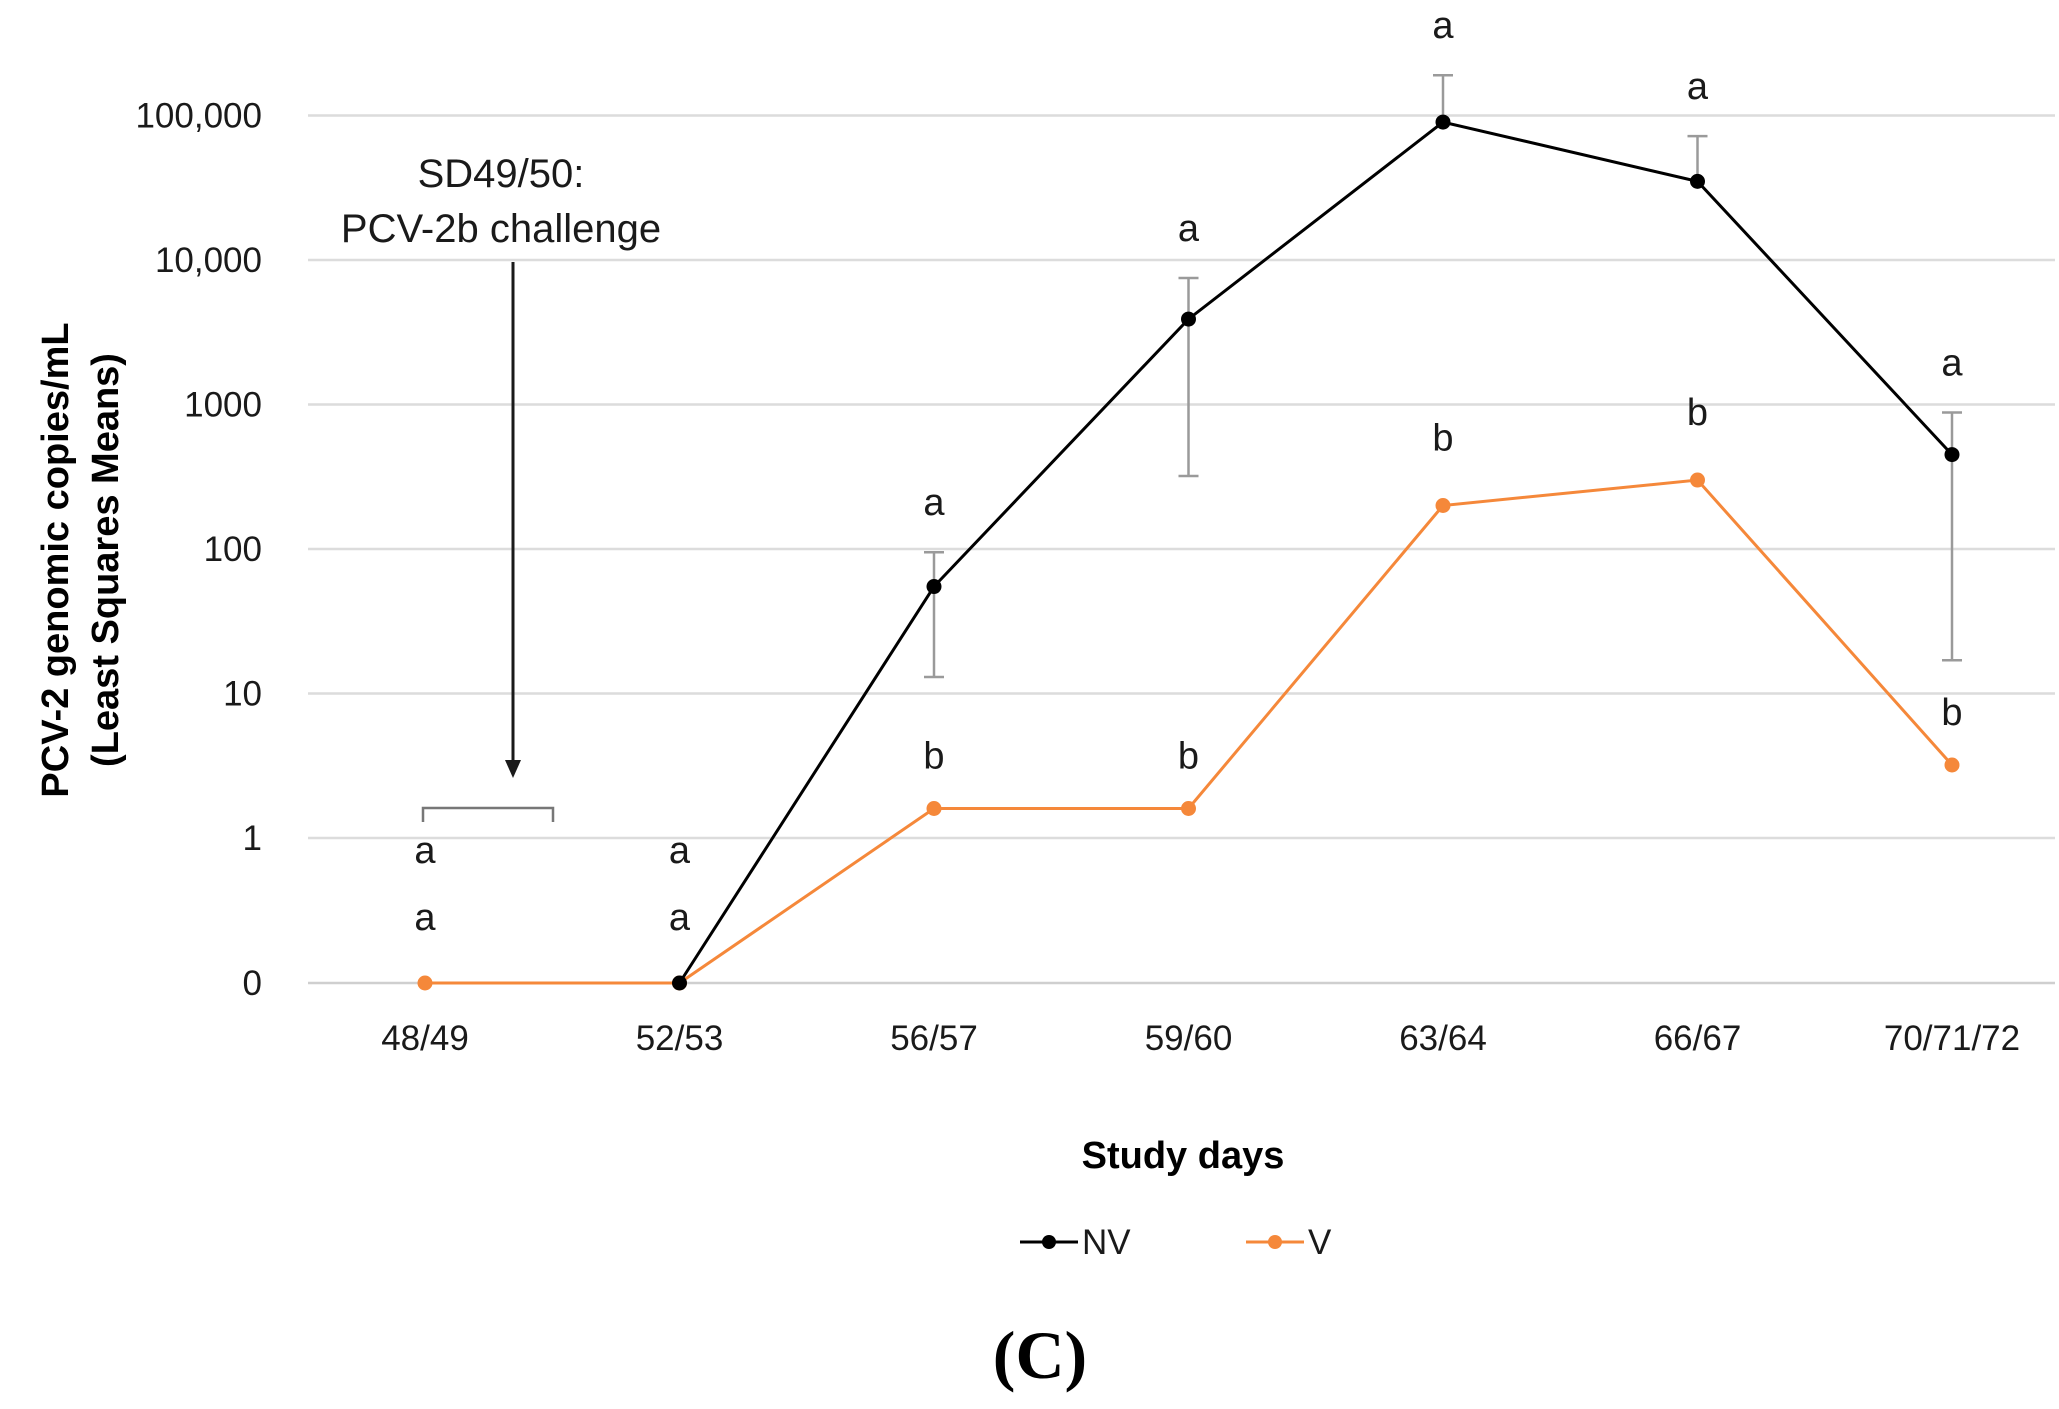 Image resolution: width=2059 pixels, height=1409 pixels. I want to click on annotation-line-2: PCV-2b challenge, so click(501, 229).